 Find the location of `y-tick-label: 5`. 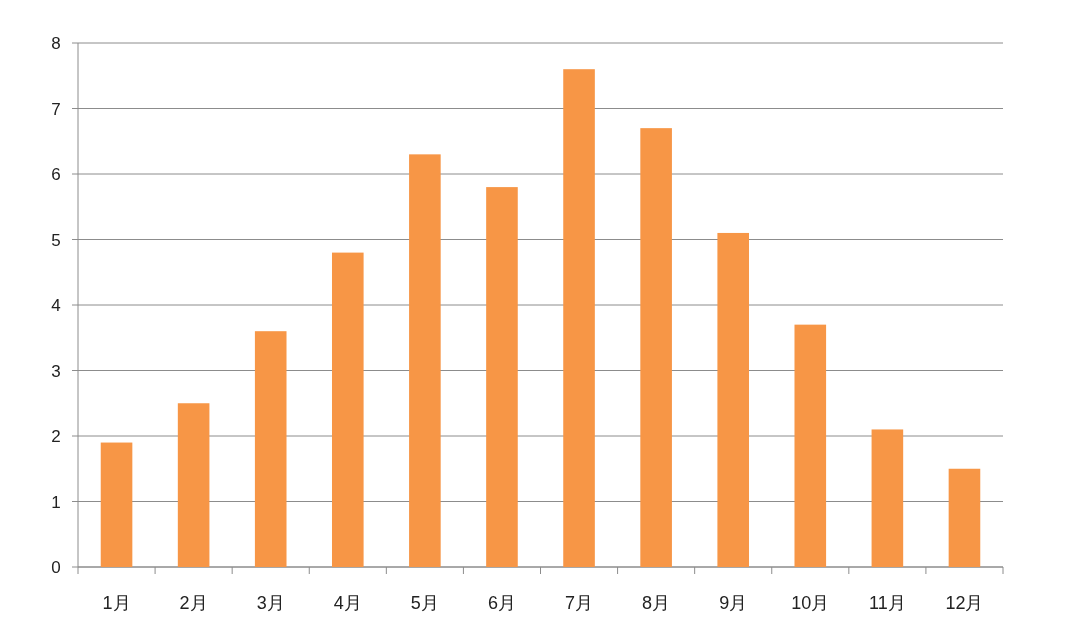

y-tick-label: 5 is located at coordinates (56, 240).